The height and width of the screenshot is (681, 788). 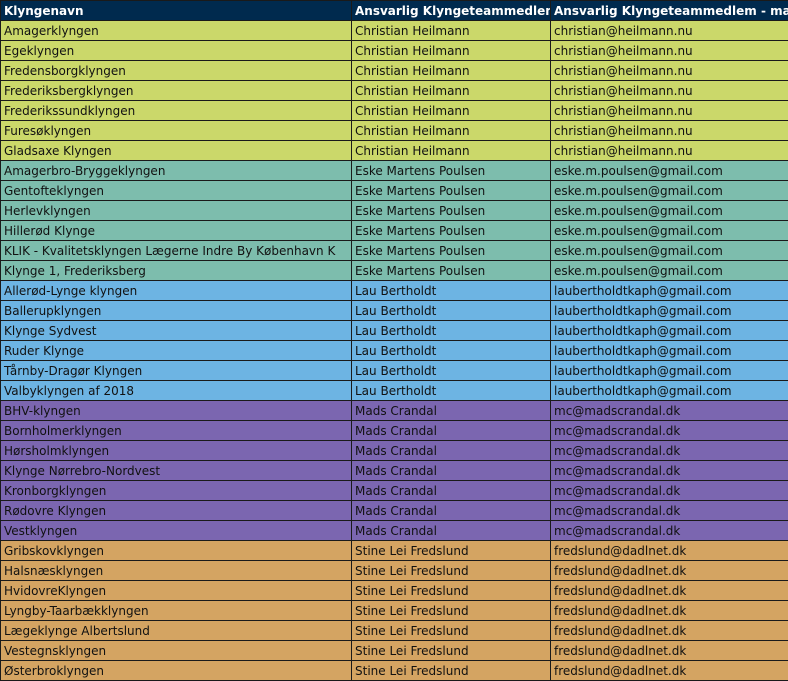 I want to click on cluster-name-cell: Halsnæsklyngen, so click(x=176, y=571).